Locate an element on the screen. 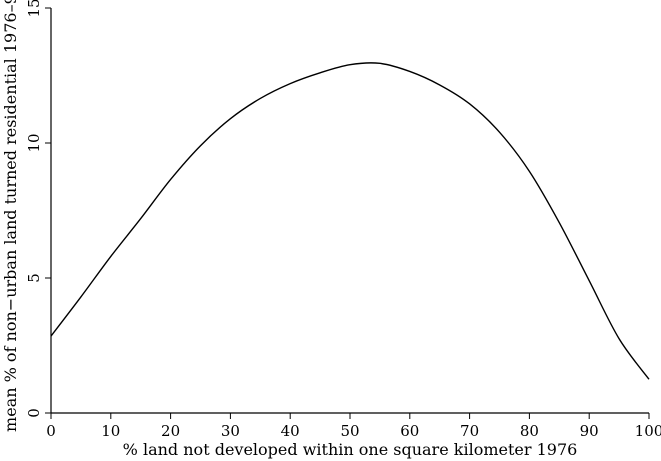 This screenshot has width=661, height=461. x-tick-label: 20 is located at coordinates (170, 431).